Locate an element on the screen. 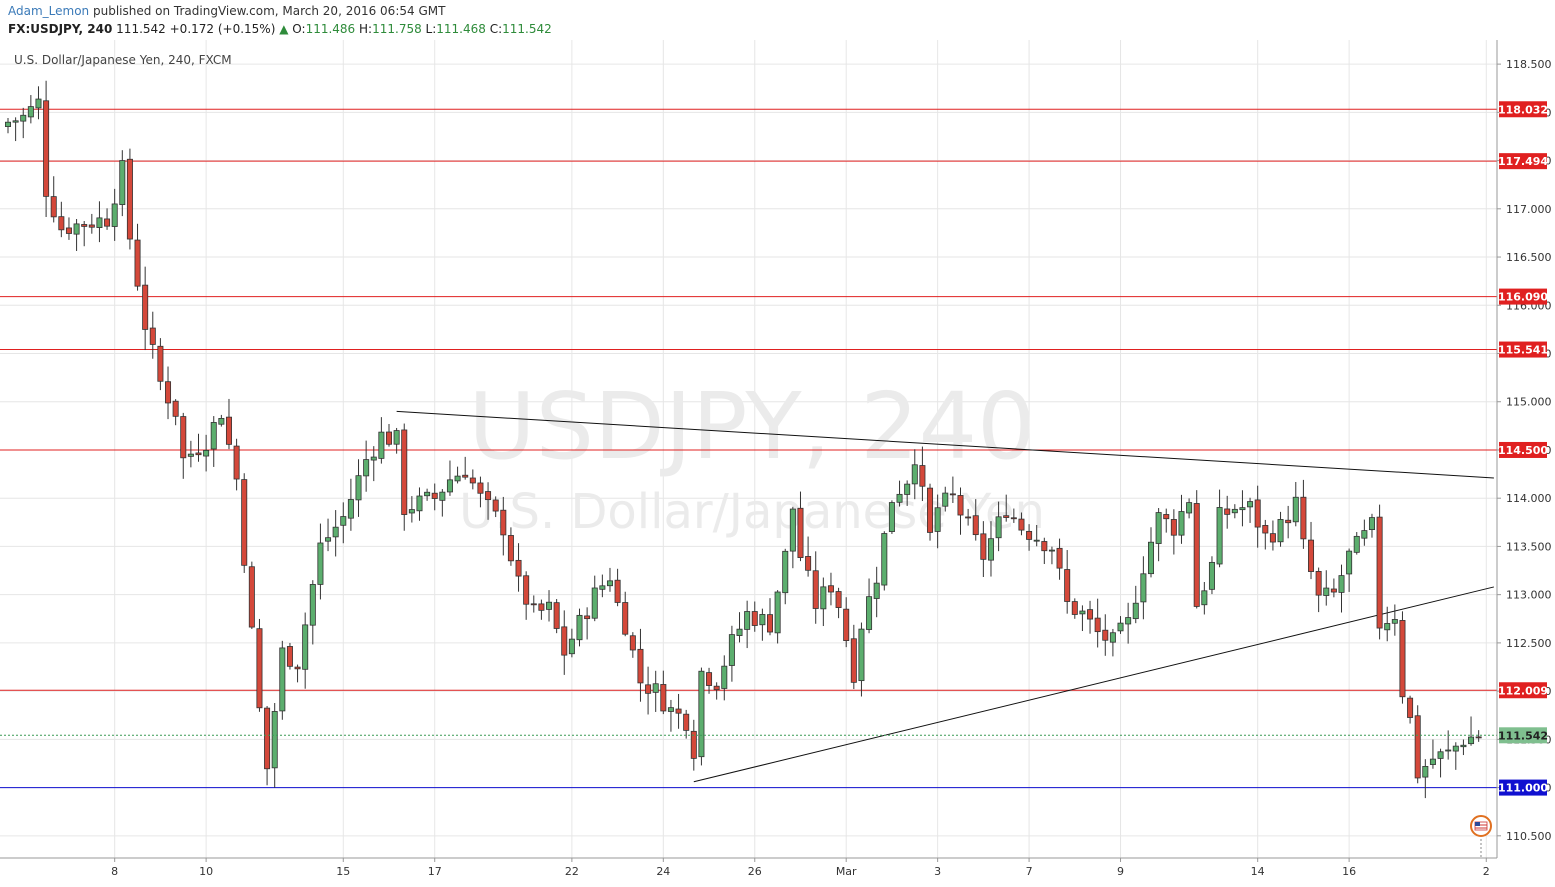  open-value: 111.486 is located at coordinates (330, 29).